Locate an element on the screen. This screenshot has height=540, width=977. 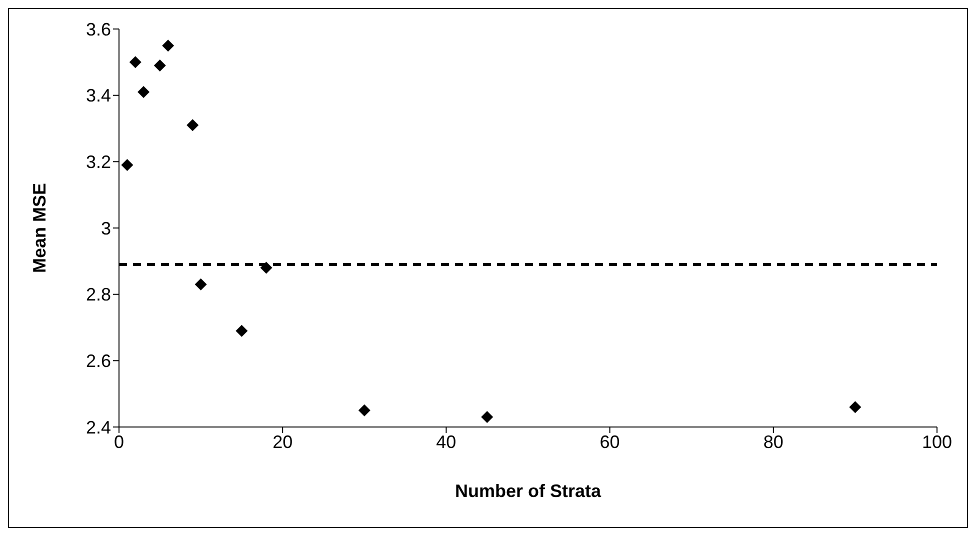
y-tick-label: 2.8 is located at coordinates (98, 294).